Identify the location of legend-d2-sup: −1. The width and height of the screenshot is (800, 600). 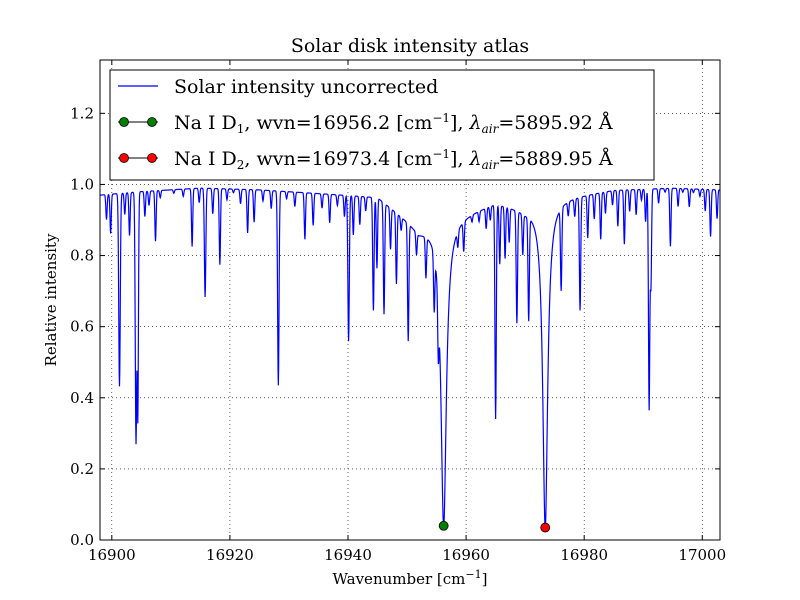
(441, 154).